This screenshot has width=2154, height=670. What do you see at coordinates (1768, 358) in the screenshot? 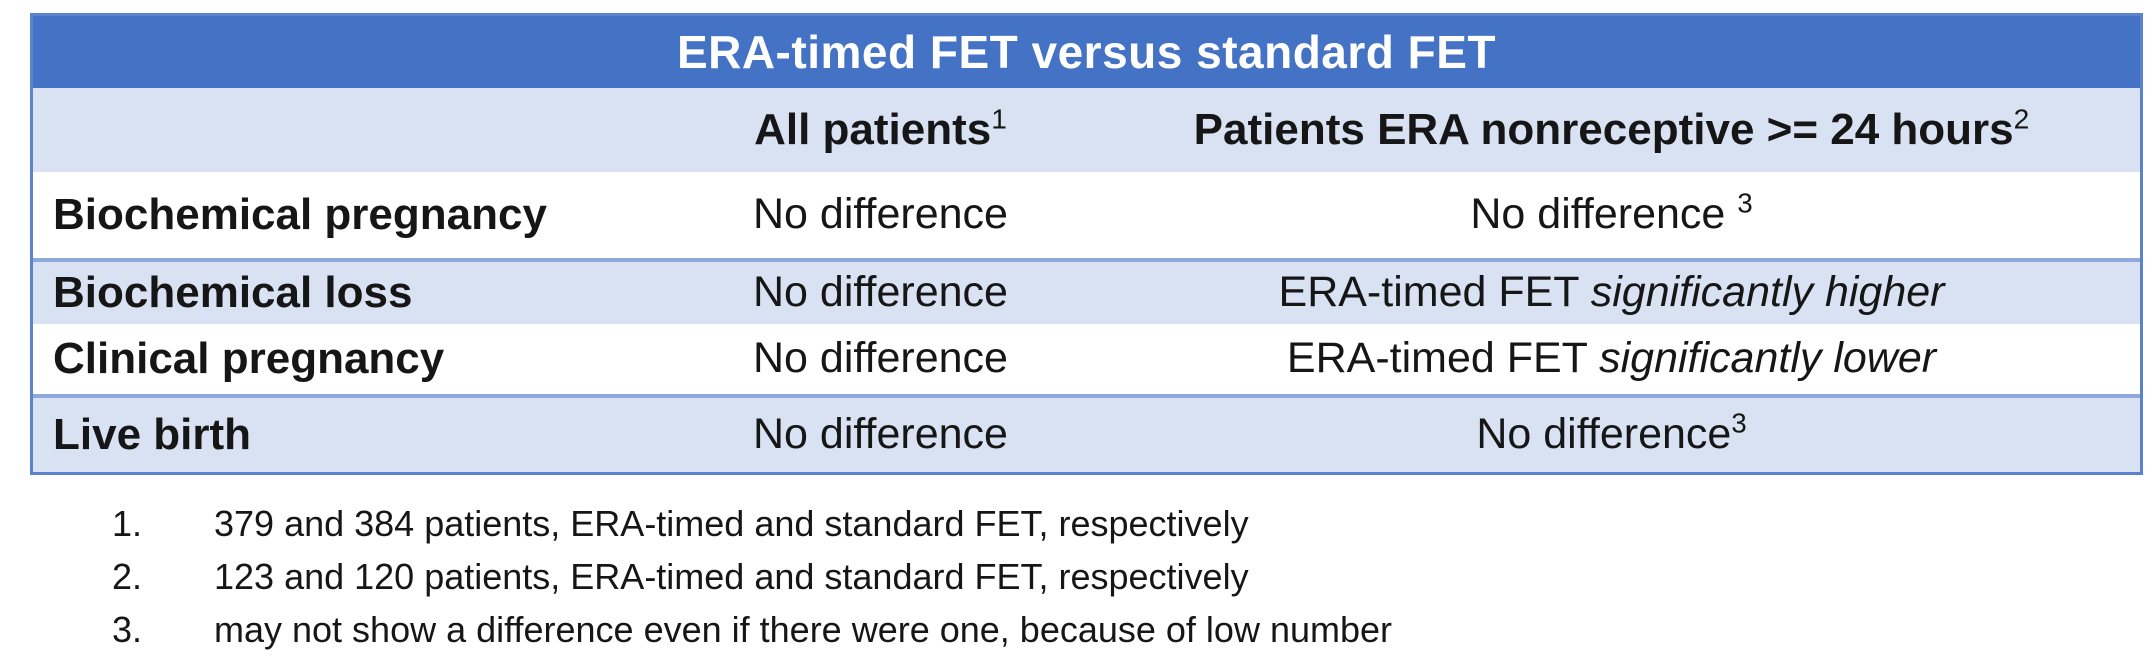
I see `nonreceptive-value-italic: significantly lower` at bounding box center [1768, 358].